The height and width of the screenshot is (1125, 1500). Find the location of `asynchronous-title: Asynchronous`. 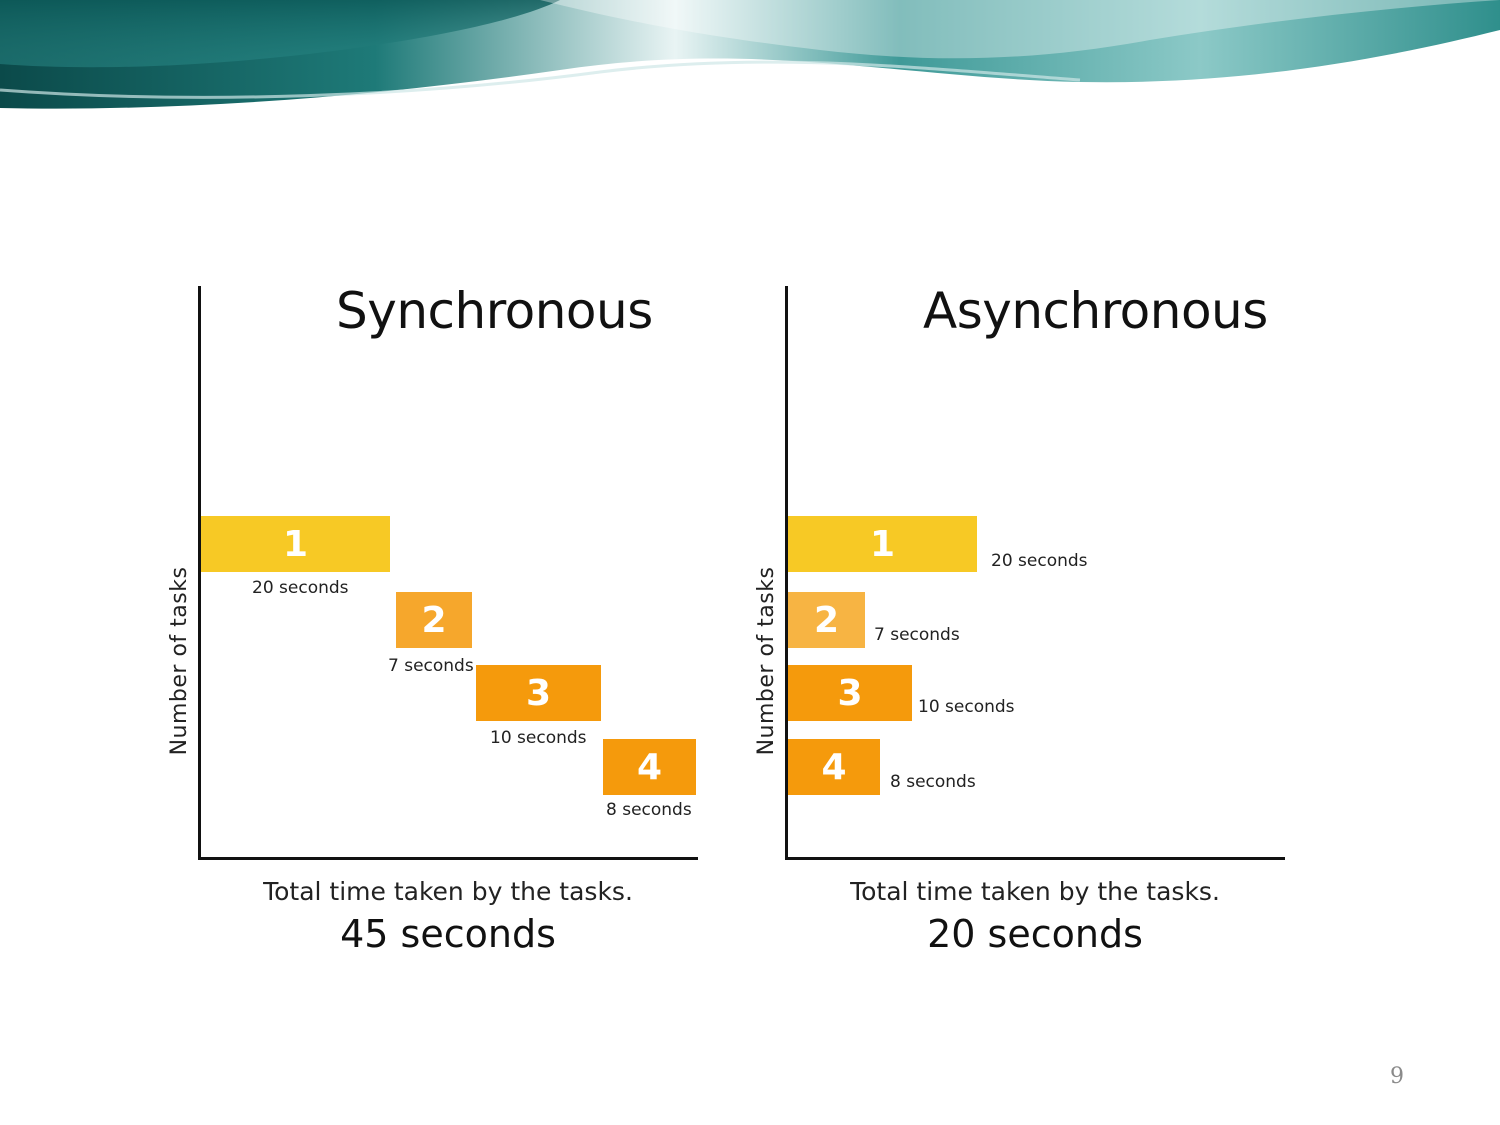

asynchronous-title: Asynchronous is located at coordinates (1095, 311).